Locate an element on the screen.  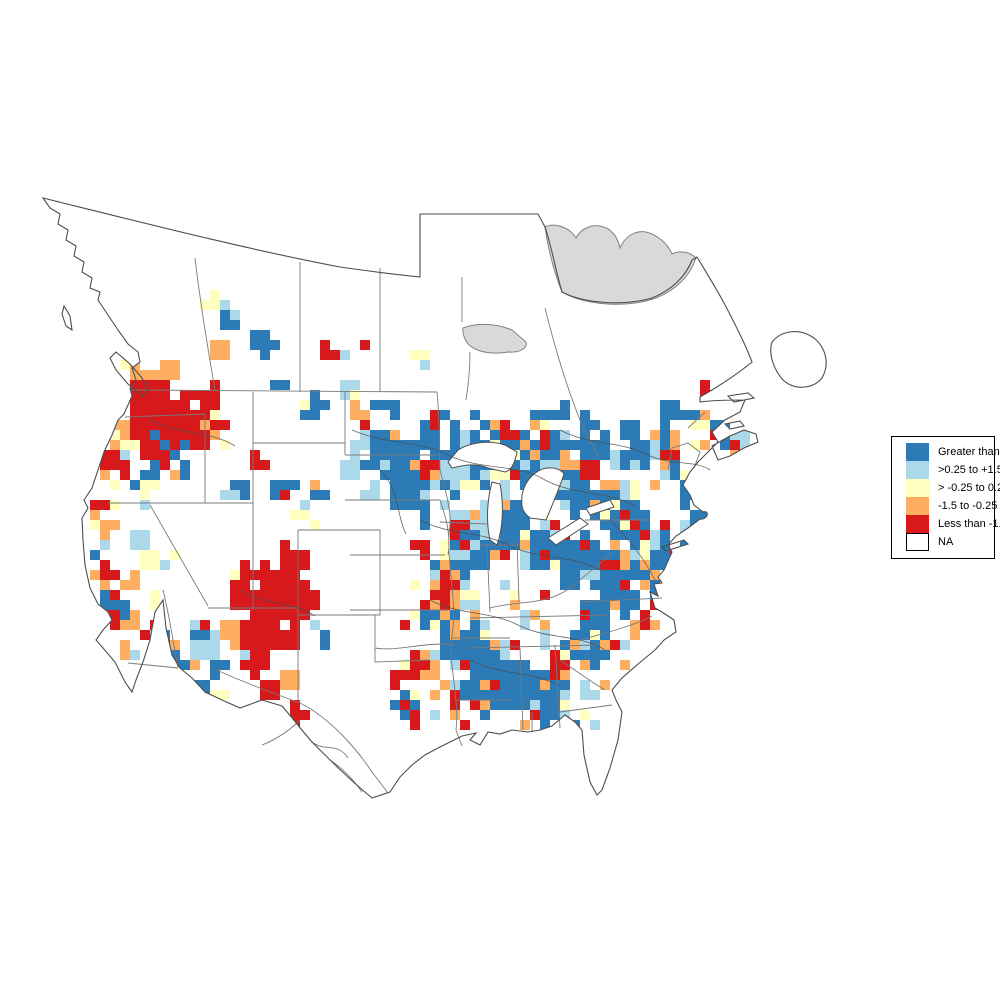
legend-entry: >0.25 to +1.5 is located at coordinates (953, 470).